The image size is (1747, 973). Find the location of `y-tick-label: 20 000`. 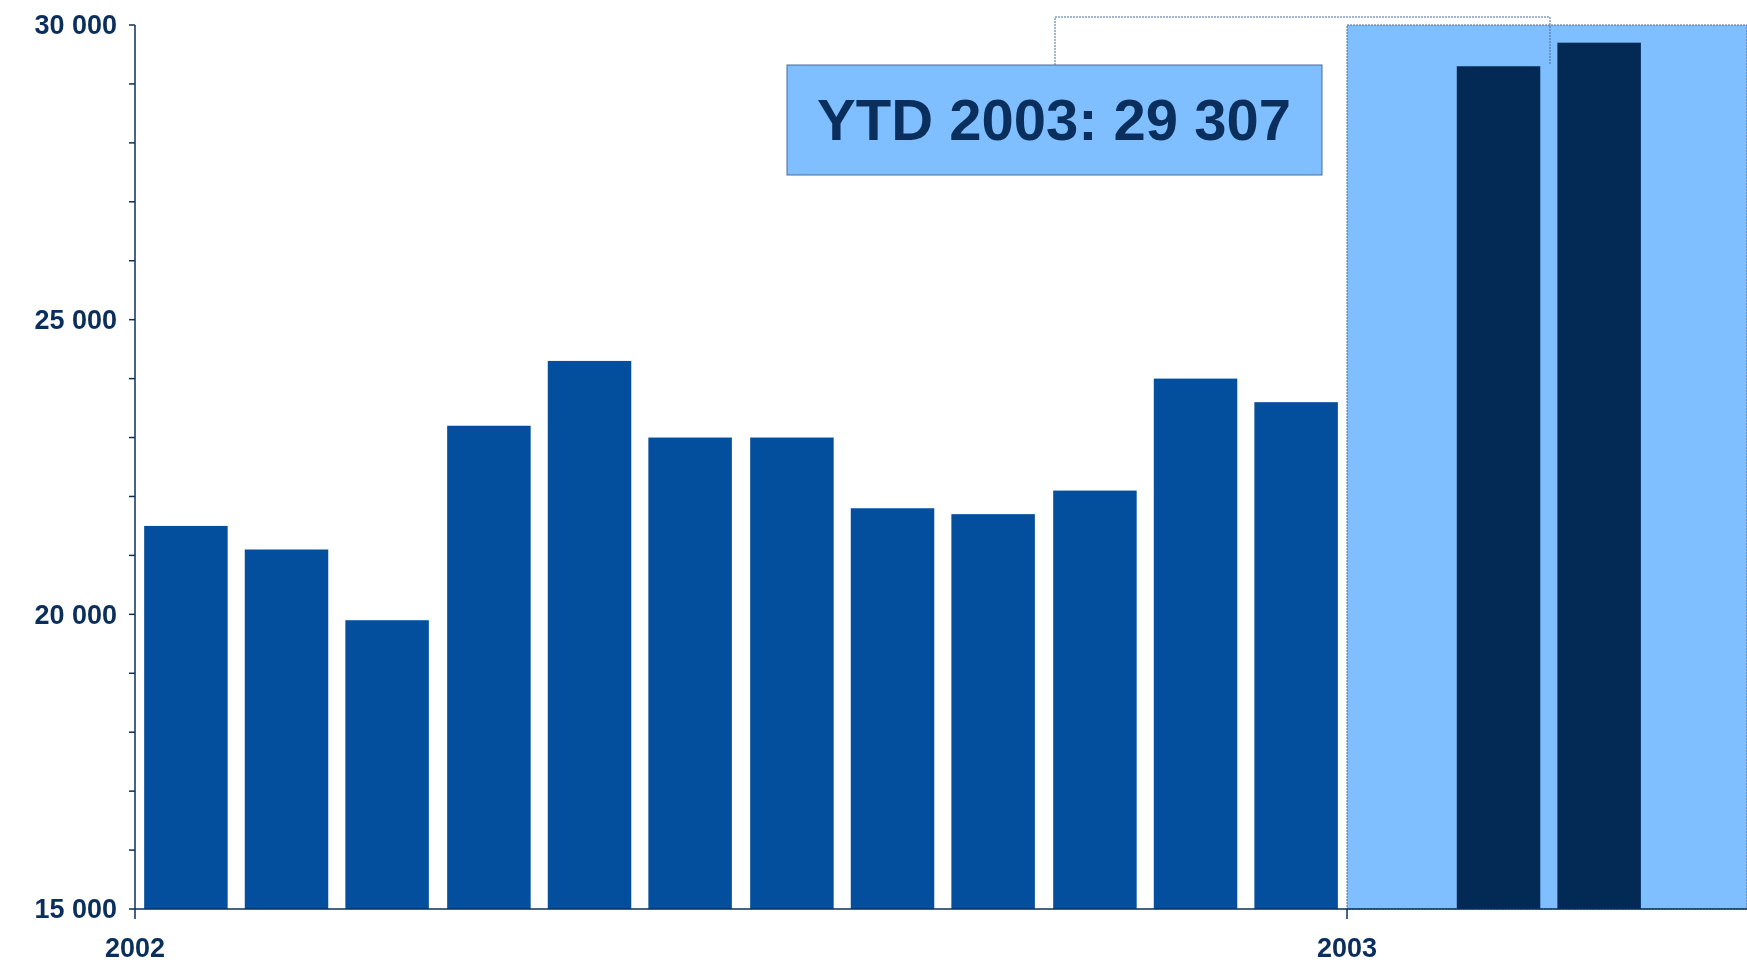

y-tick-label: 20 000 is located at coordinates (75, 614).